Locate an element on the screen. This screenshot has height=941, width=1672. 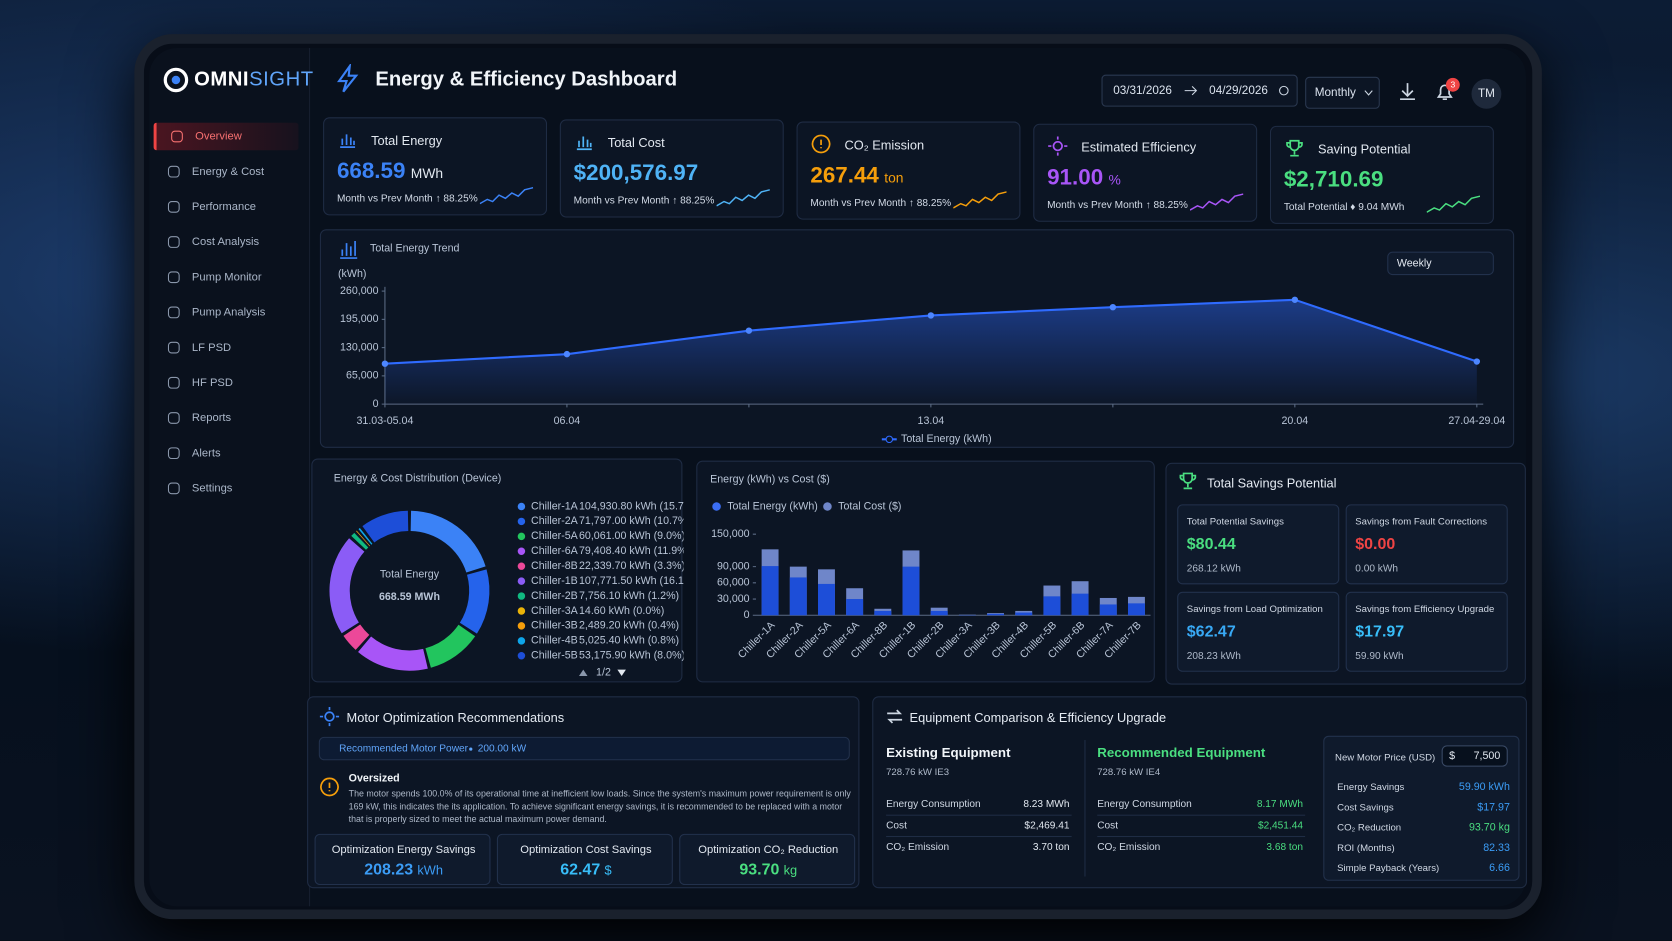
nav-item: Alerts is located at coordinates (226, 453).